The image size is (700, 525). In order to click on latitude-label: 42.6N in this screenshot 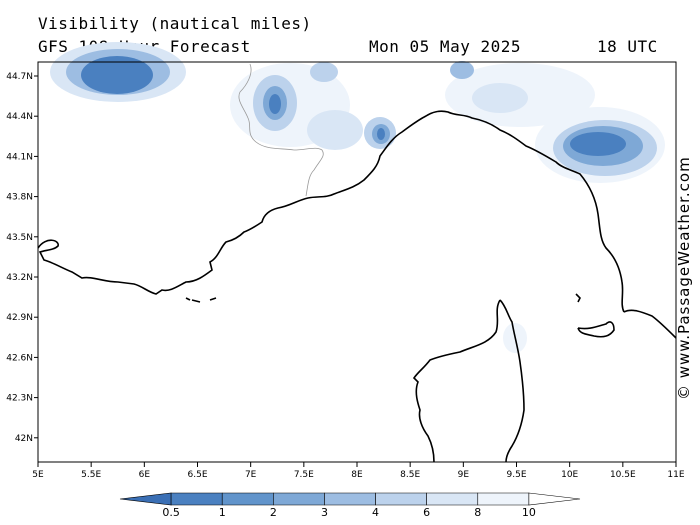, I will do `click(19, 358)`.